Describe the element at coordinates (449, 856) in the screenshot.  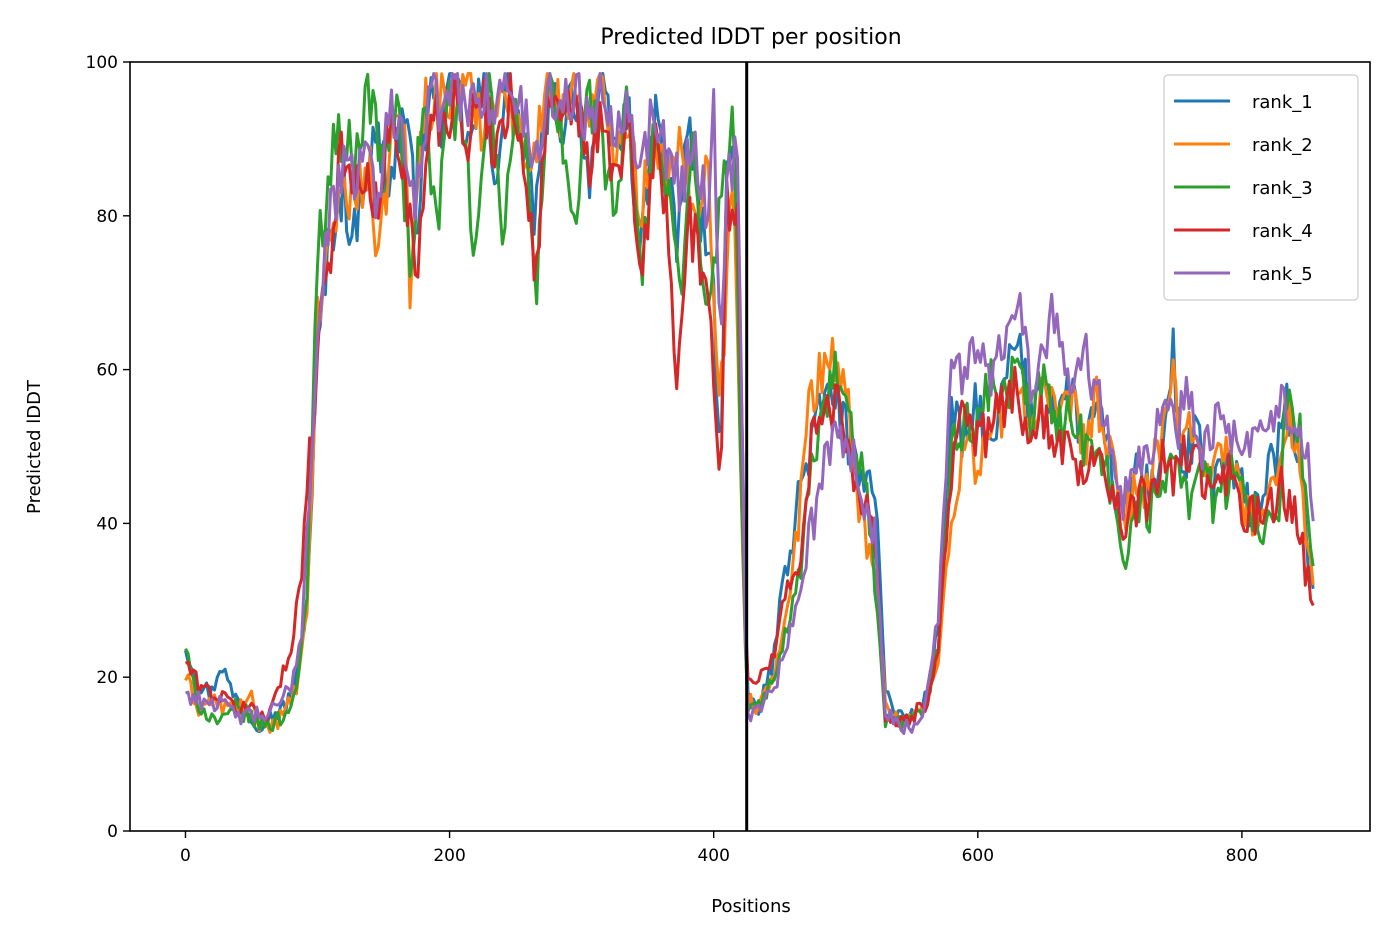
I see `x-tick-label: 200` at that location.